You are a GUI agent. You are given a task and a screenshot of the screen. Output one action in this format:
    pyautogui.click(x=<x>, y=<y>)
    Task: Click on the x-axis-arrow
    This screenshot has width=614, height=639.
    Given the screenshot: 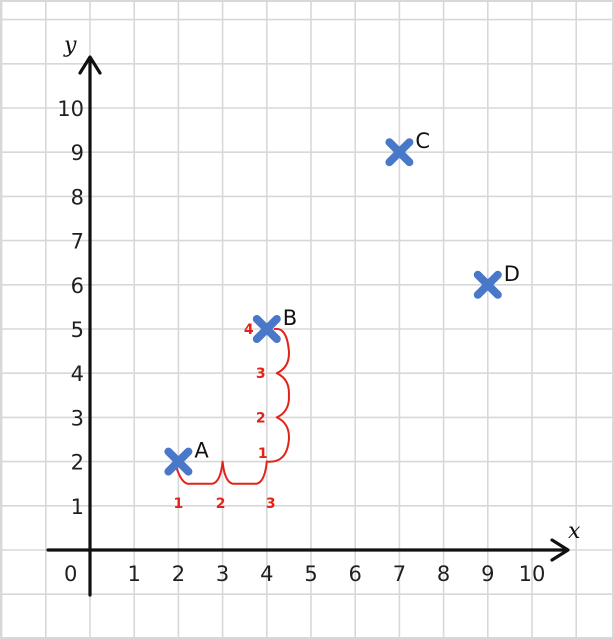 What is the action you would take?
    pyautogui.click(x=560, y=550)
    